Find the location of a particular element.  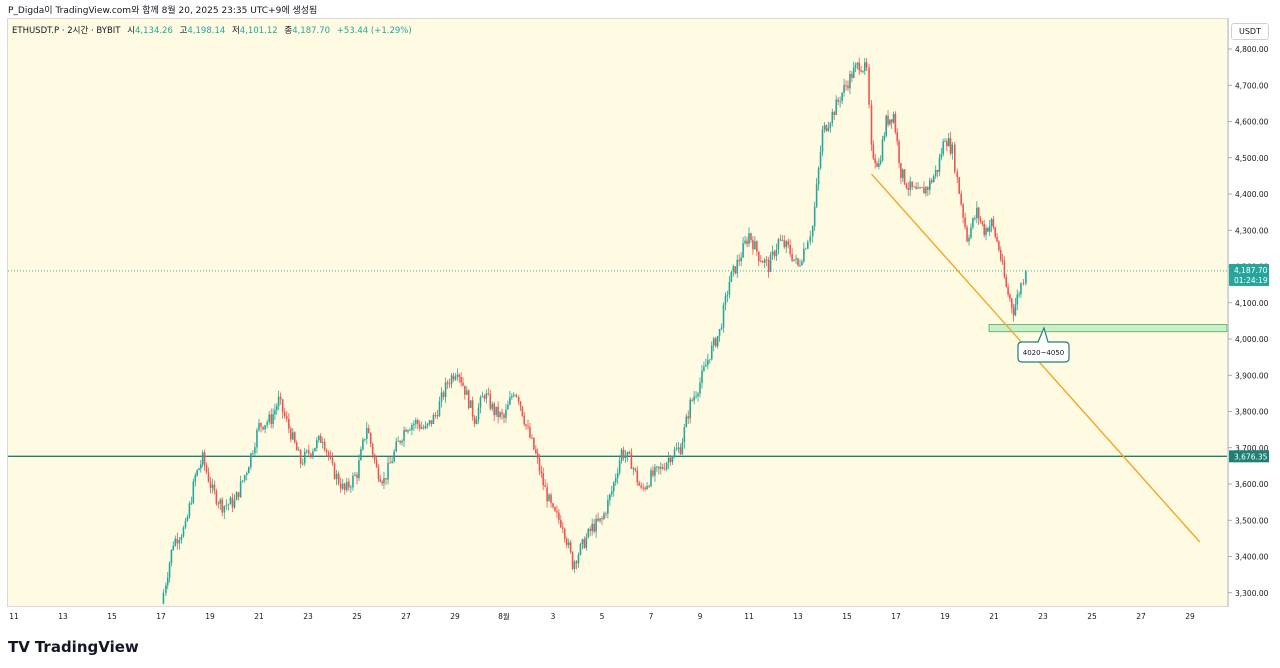

currency-button: USDT is located at coordinates (1250, 31).